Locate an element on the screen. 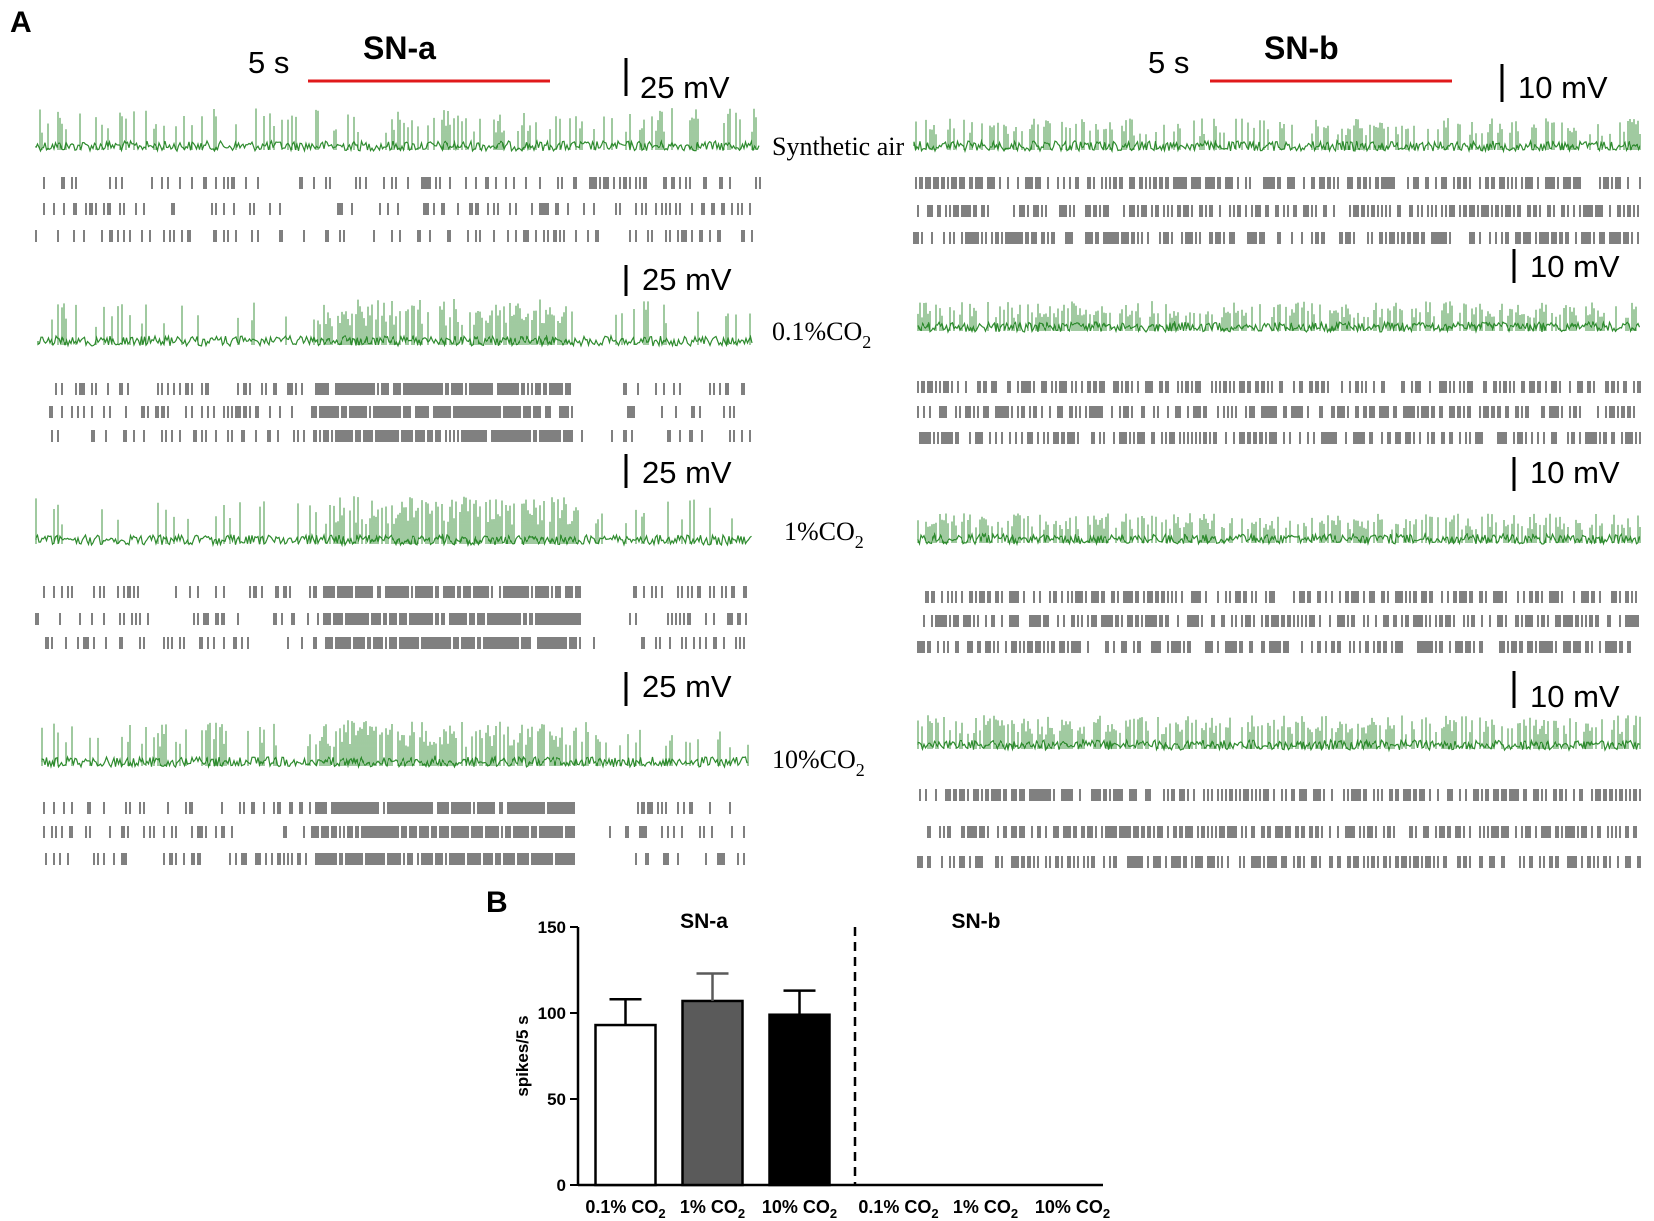 Image resolution: width=1654 pixels, height=1221 pixels. condition-label-1-co2: 1%CO2 is located at coordinates (824, 534).